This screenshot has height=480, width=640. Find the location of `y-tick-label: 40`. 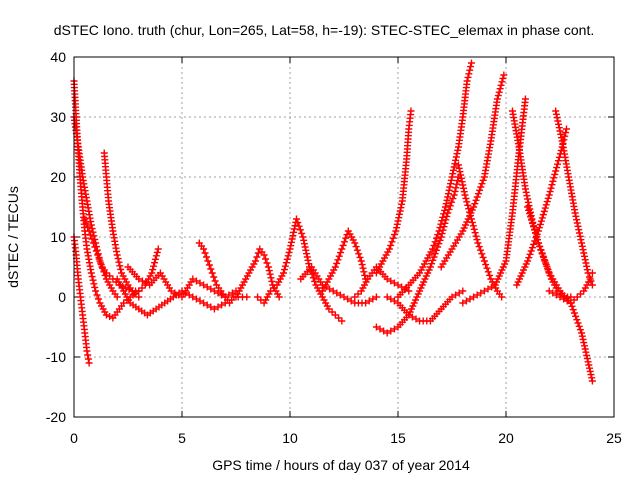

y-tick-label: 40 is located at coordinates (58, 57).